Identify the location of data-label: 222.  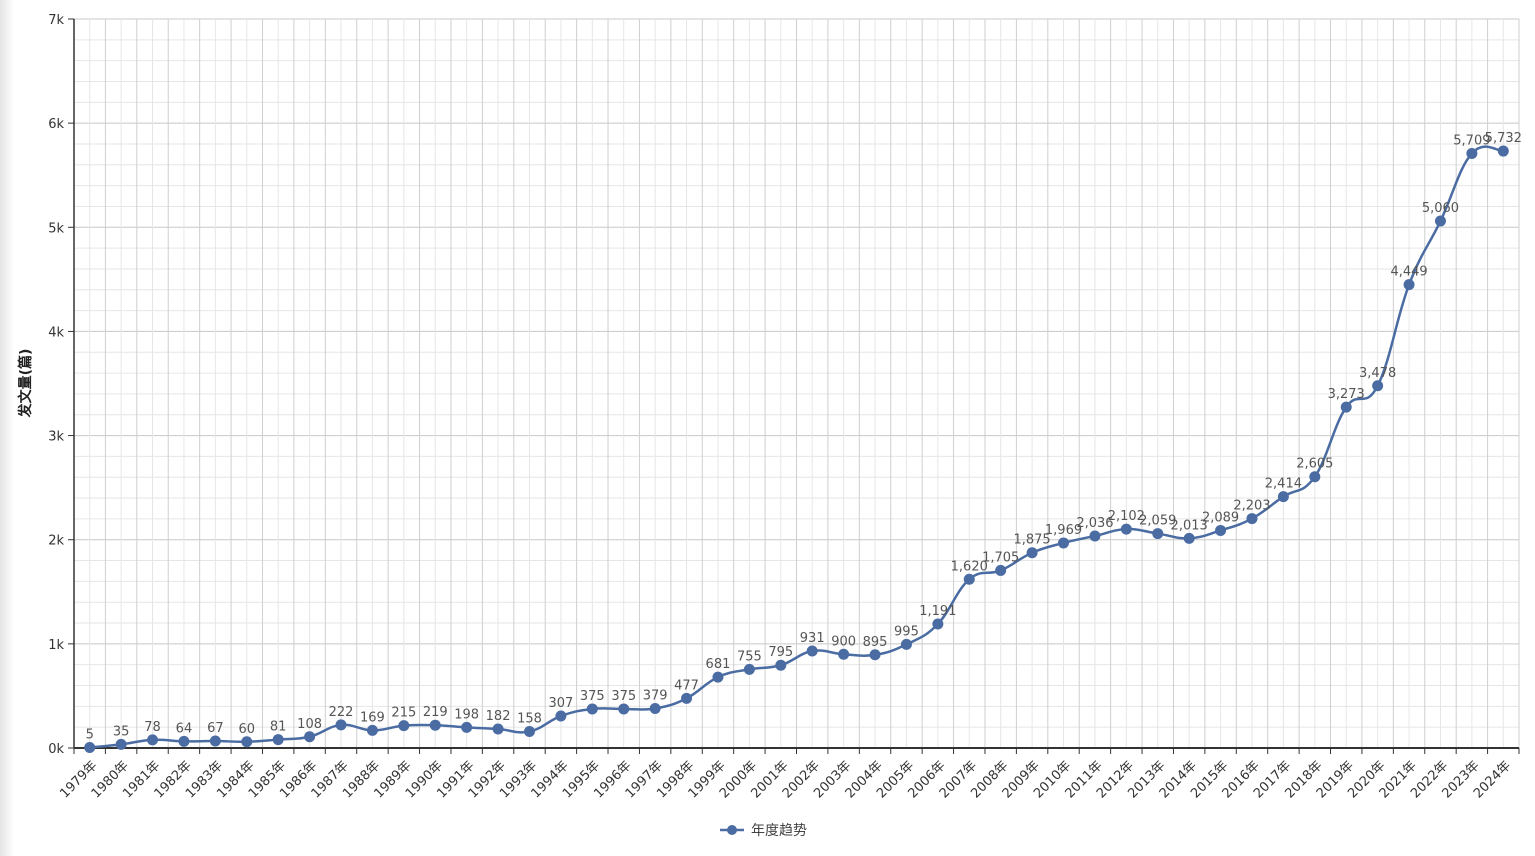
(341, 712).